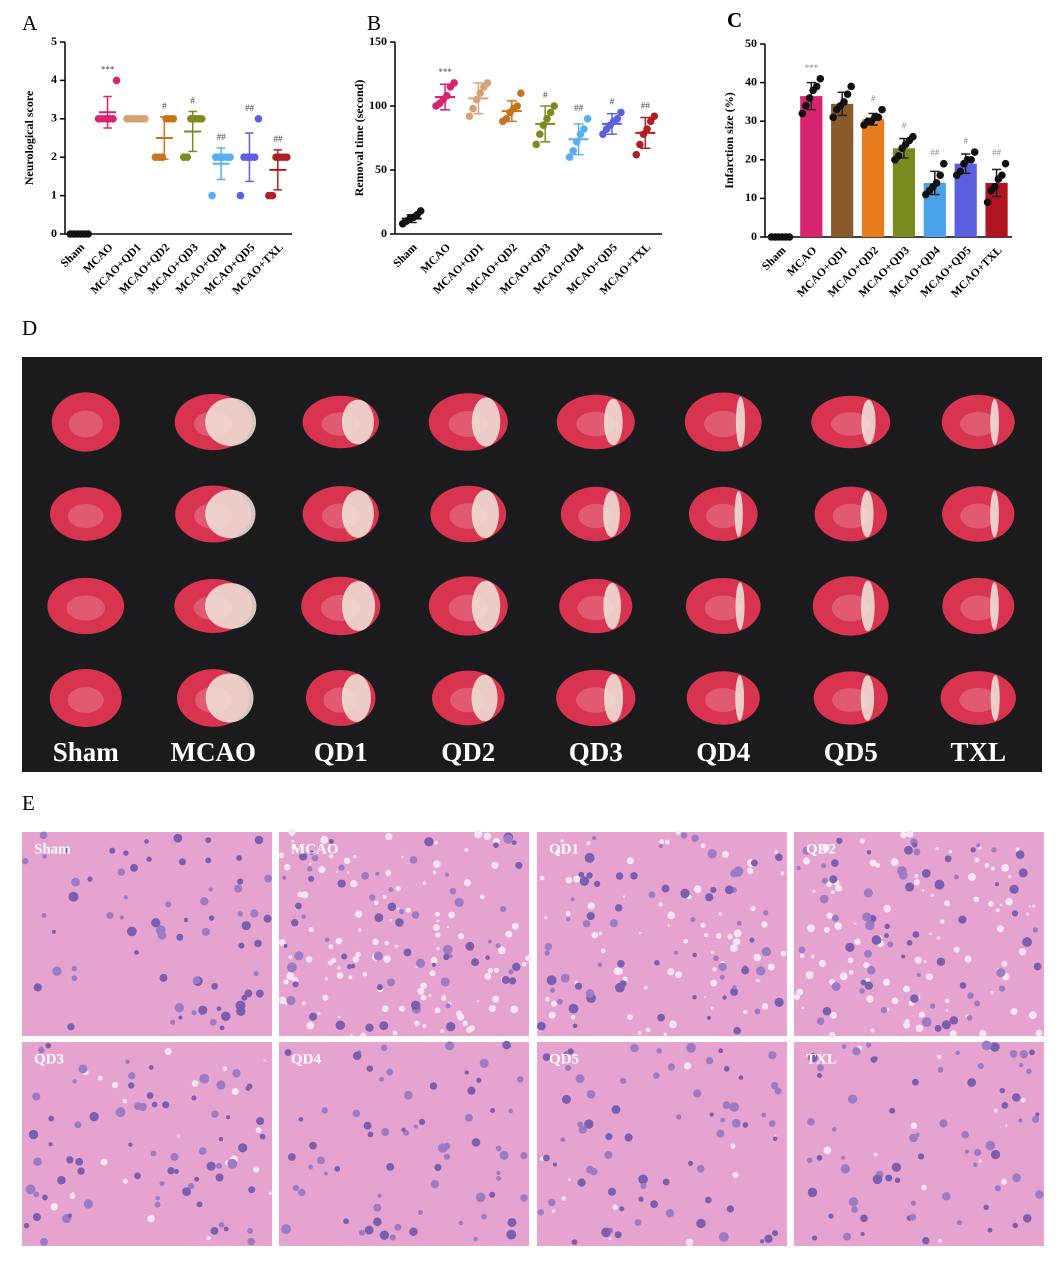 The width and height of the screenshot is (1063, 1262). What do you see at coordinates (86, 752) in the screenshot?
I see `group-label: Sham` at bounding box center [86, 752].